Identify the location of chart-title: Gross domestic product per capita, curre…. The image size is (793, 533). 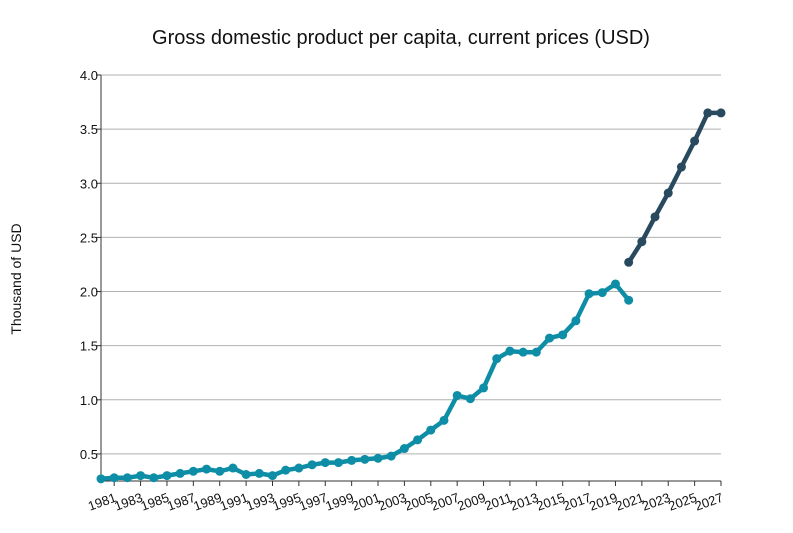
(401, 38).